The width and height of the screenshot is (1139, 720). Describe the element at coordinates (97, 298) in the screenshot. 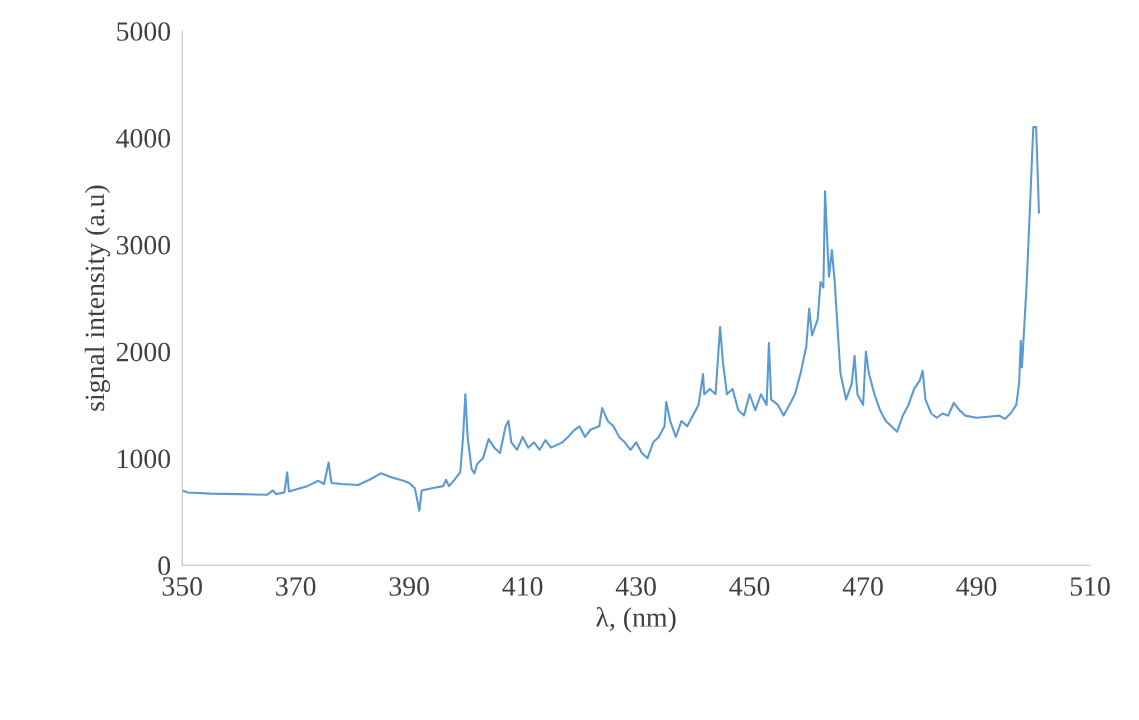

I see `y-axis-title: signal intensity (a.u)` at that location.